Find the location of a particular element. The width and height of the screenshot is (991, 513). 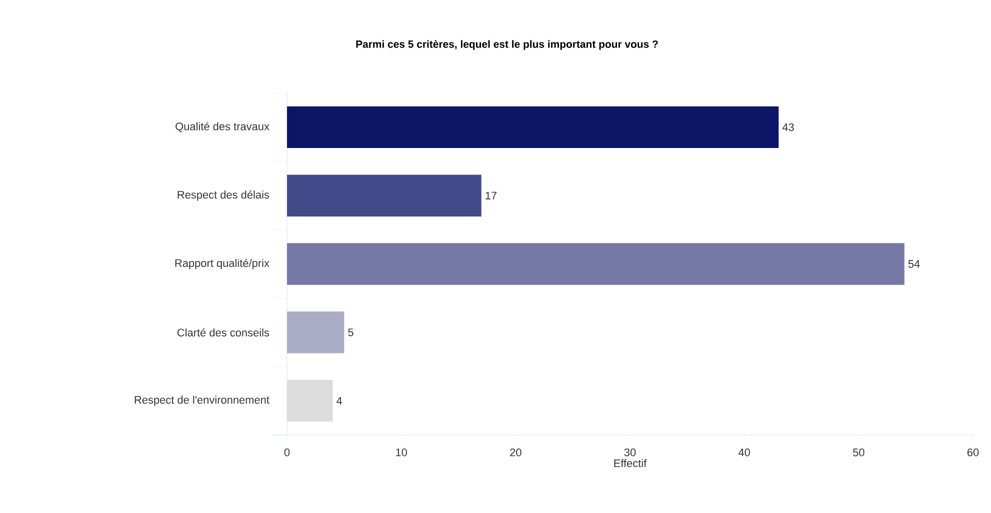

y-tick-label: Qualité des travaux is located at coordinates (223, 127).